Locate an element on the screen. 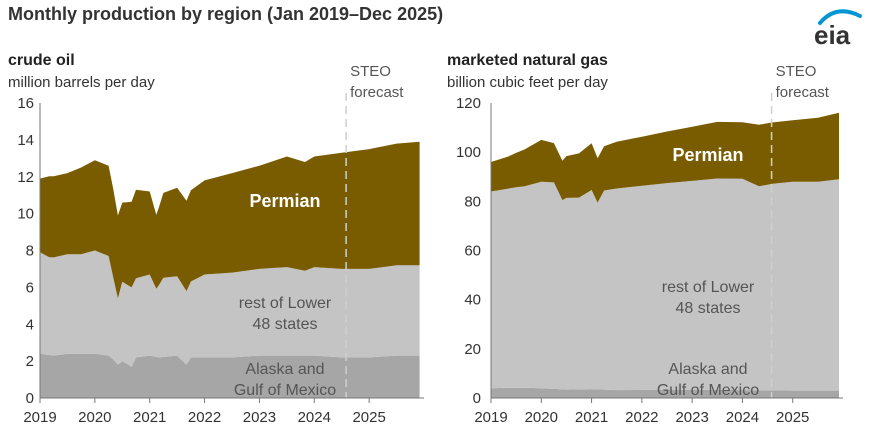  oil-x-tick-label: 2022 is located at coordinates (204, 417).